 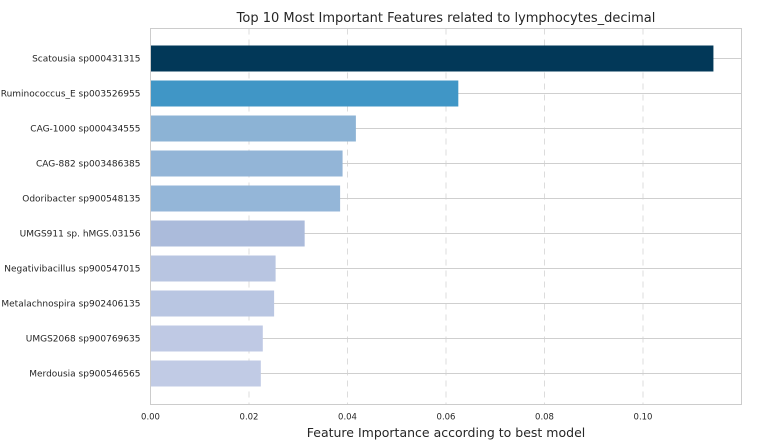 I want to click on x-tick-label: 0.10, so click(x=643, y=418).